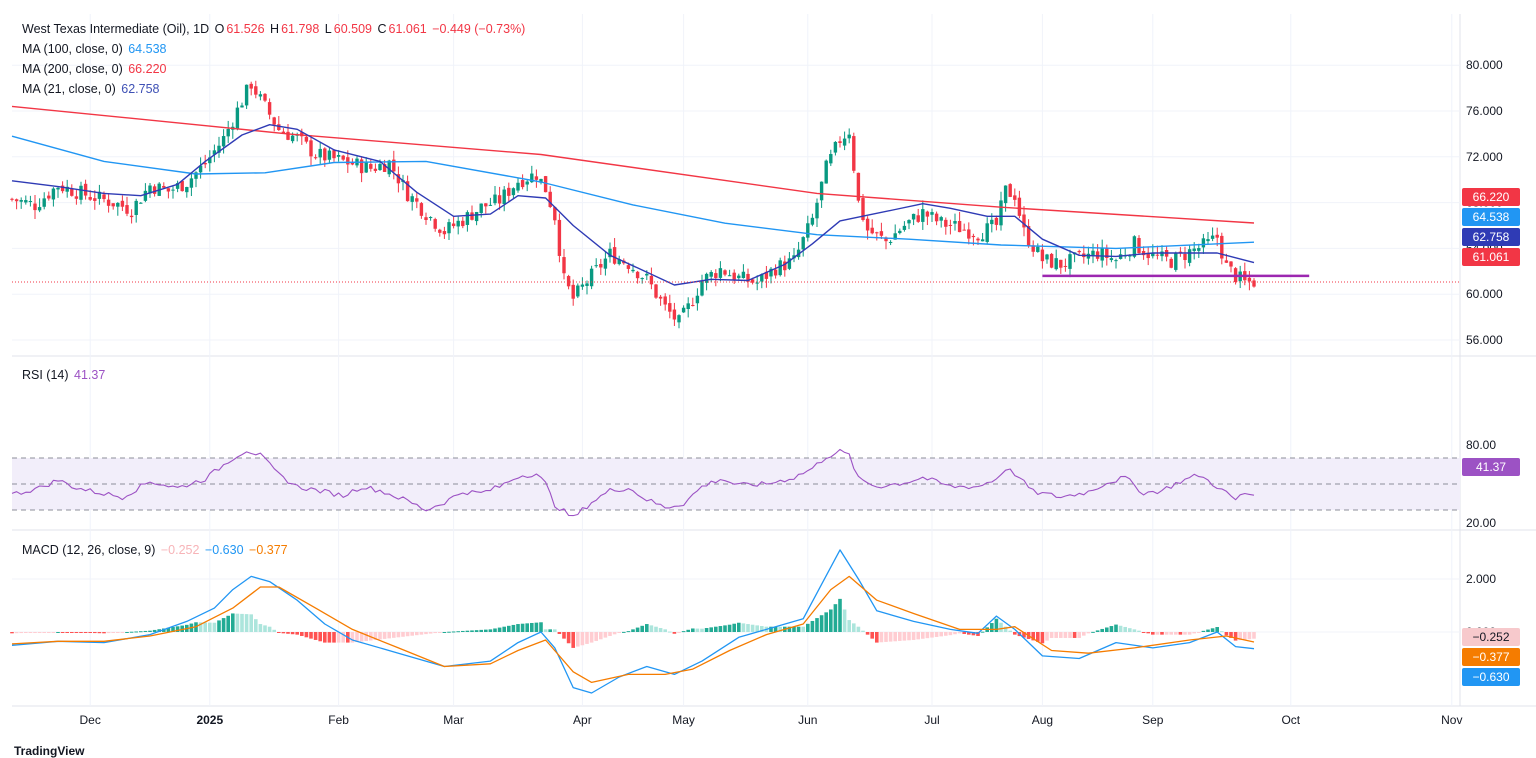 This screenshot has height=758, width=1536. Describe the element at coordinates (95, 69) in the screenshot. I see `ma200-legend: MA (200, close, 0) 66.220` at that location.